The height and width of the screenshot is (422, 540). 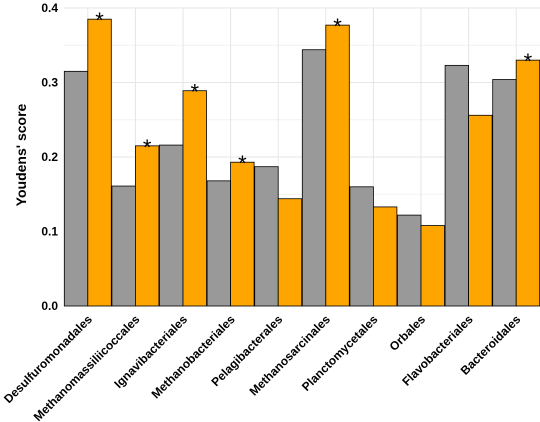 I want to click on y-axis: 0.0 0.1 0.2 0.3 0.4, so click(x=49, y=157).